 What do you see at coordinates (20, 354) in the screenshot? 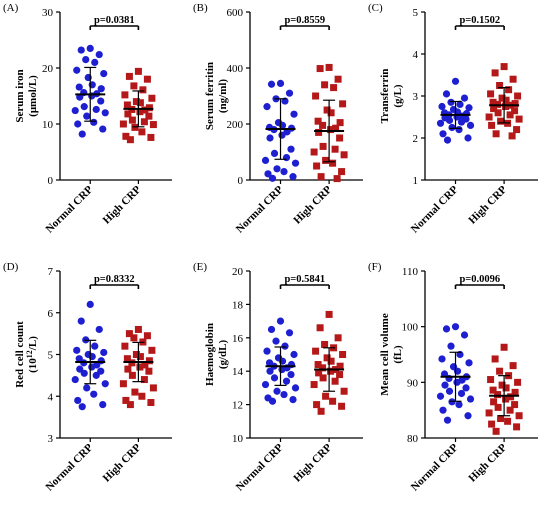
I see `y-axis-label: Red cell count` at bounding box center [20, 354].